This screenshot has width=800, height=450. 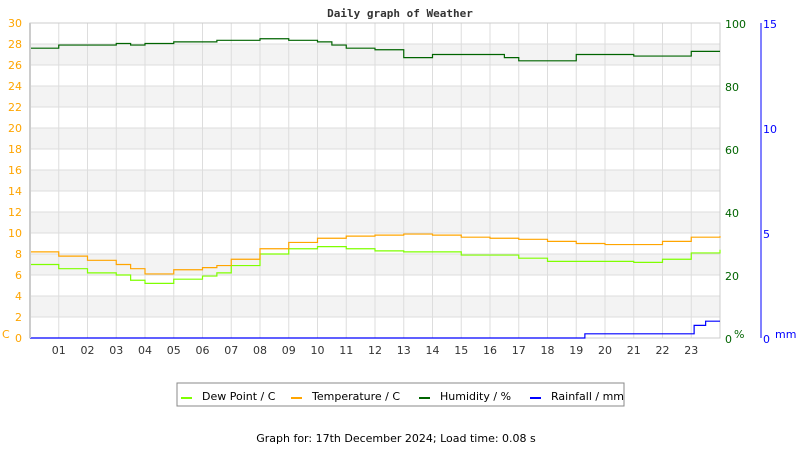 I want to click on x-tick-label: 10, so click(x=318, y=350).